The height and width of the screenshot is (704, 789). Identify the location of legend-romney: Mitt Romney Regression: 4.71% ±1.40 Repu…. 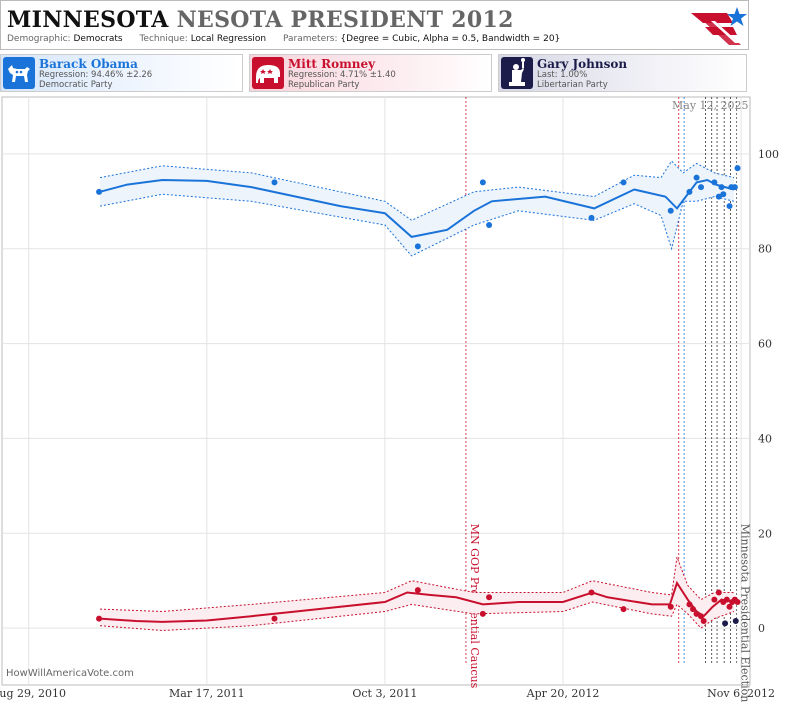
(370, 73).